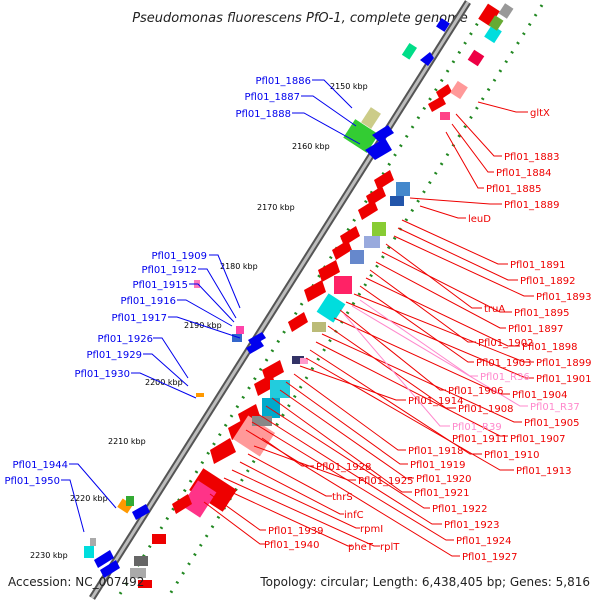 This screenshot has width=600, height=600. What do you see at coordinates (532, 157) in the screenshot?
I see `gene-label: Pfl01_1883` at bounding box center [532, 157].